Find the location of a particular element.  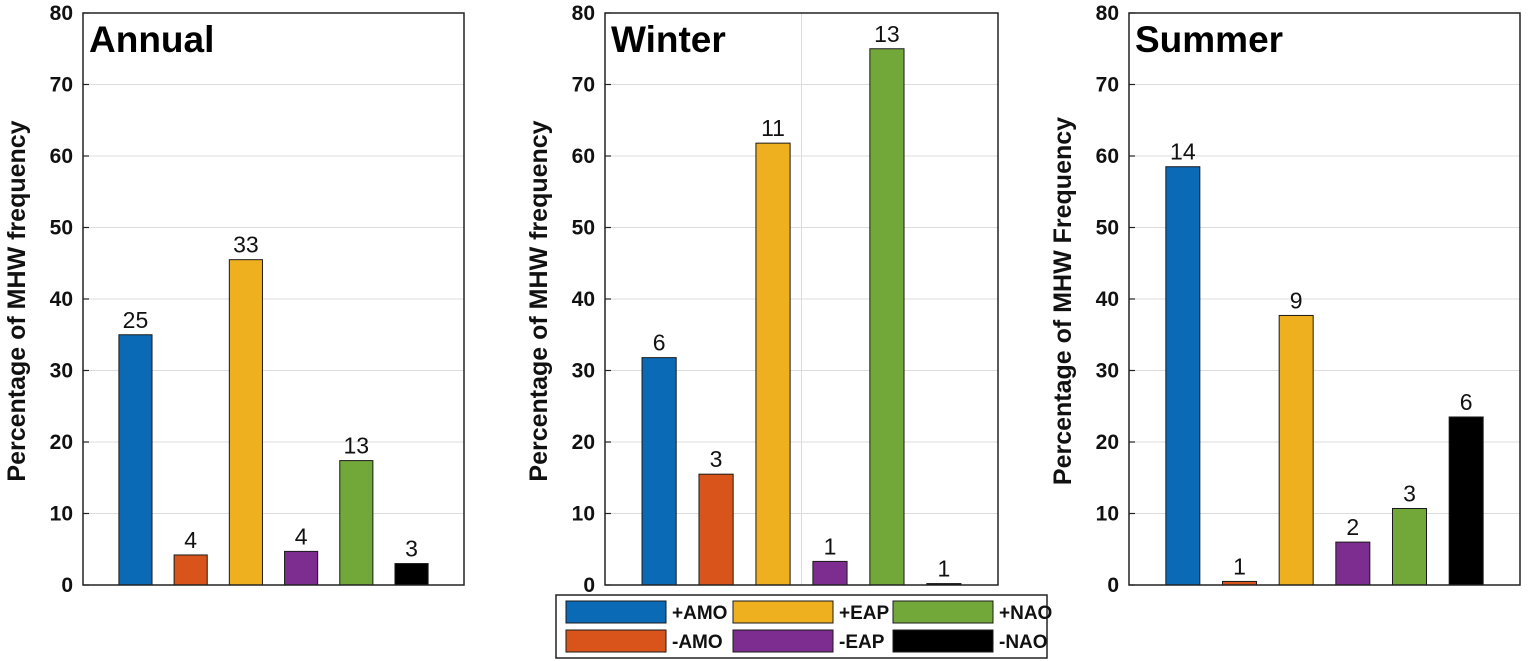

data-label: 33 is located at coordinates (246, 245).